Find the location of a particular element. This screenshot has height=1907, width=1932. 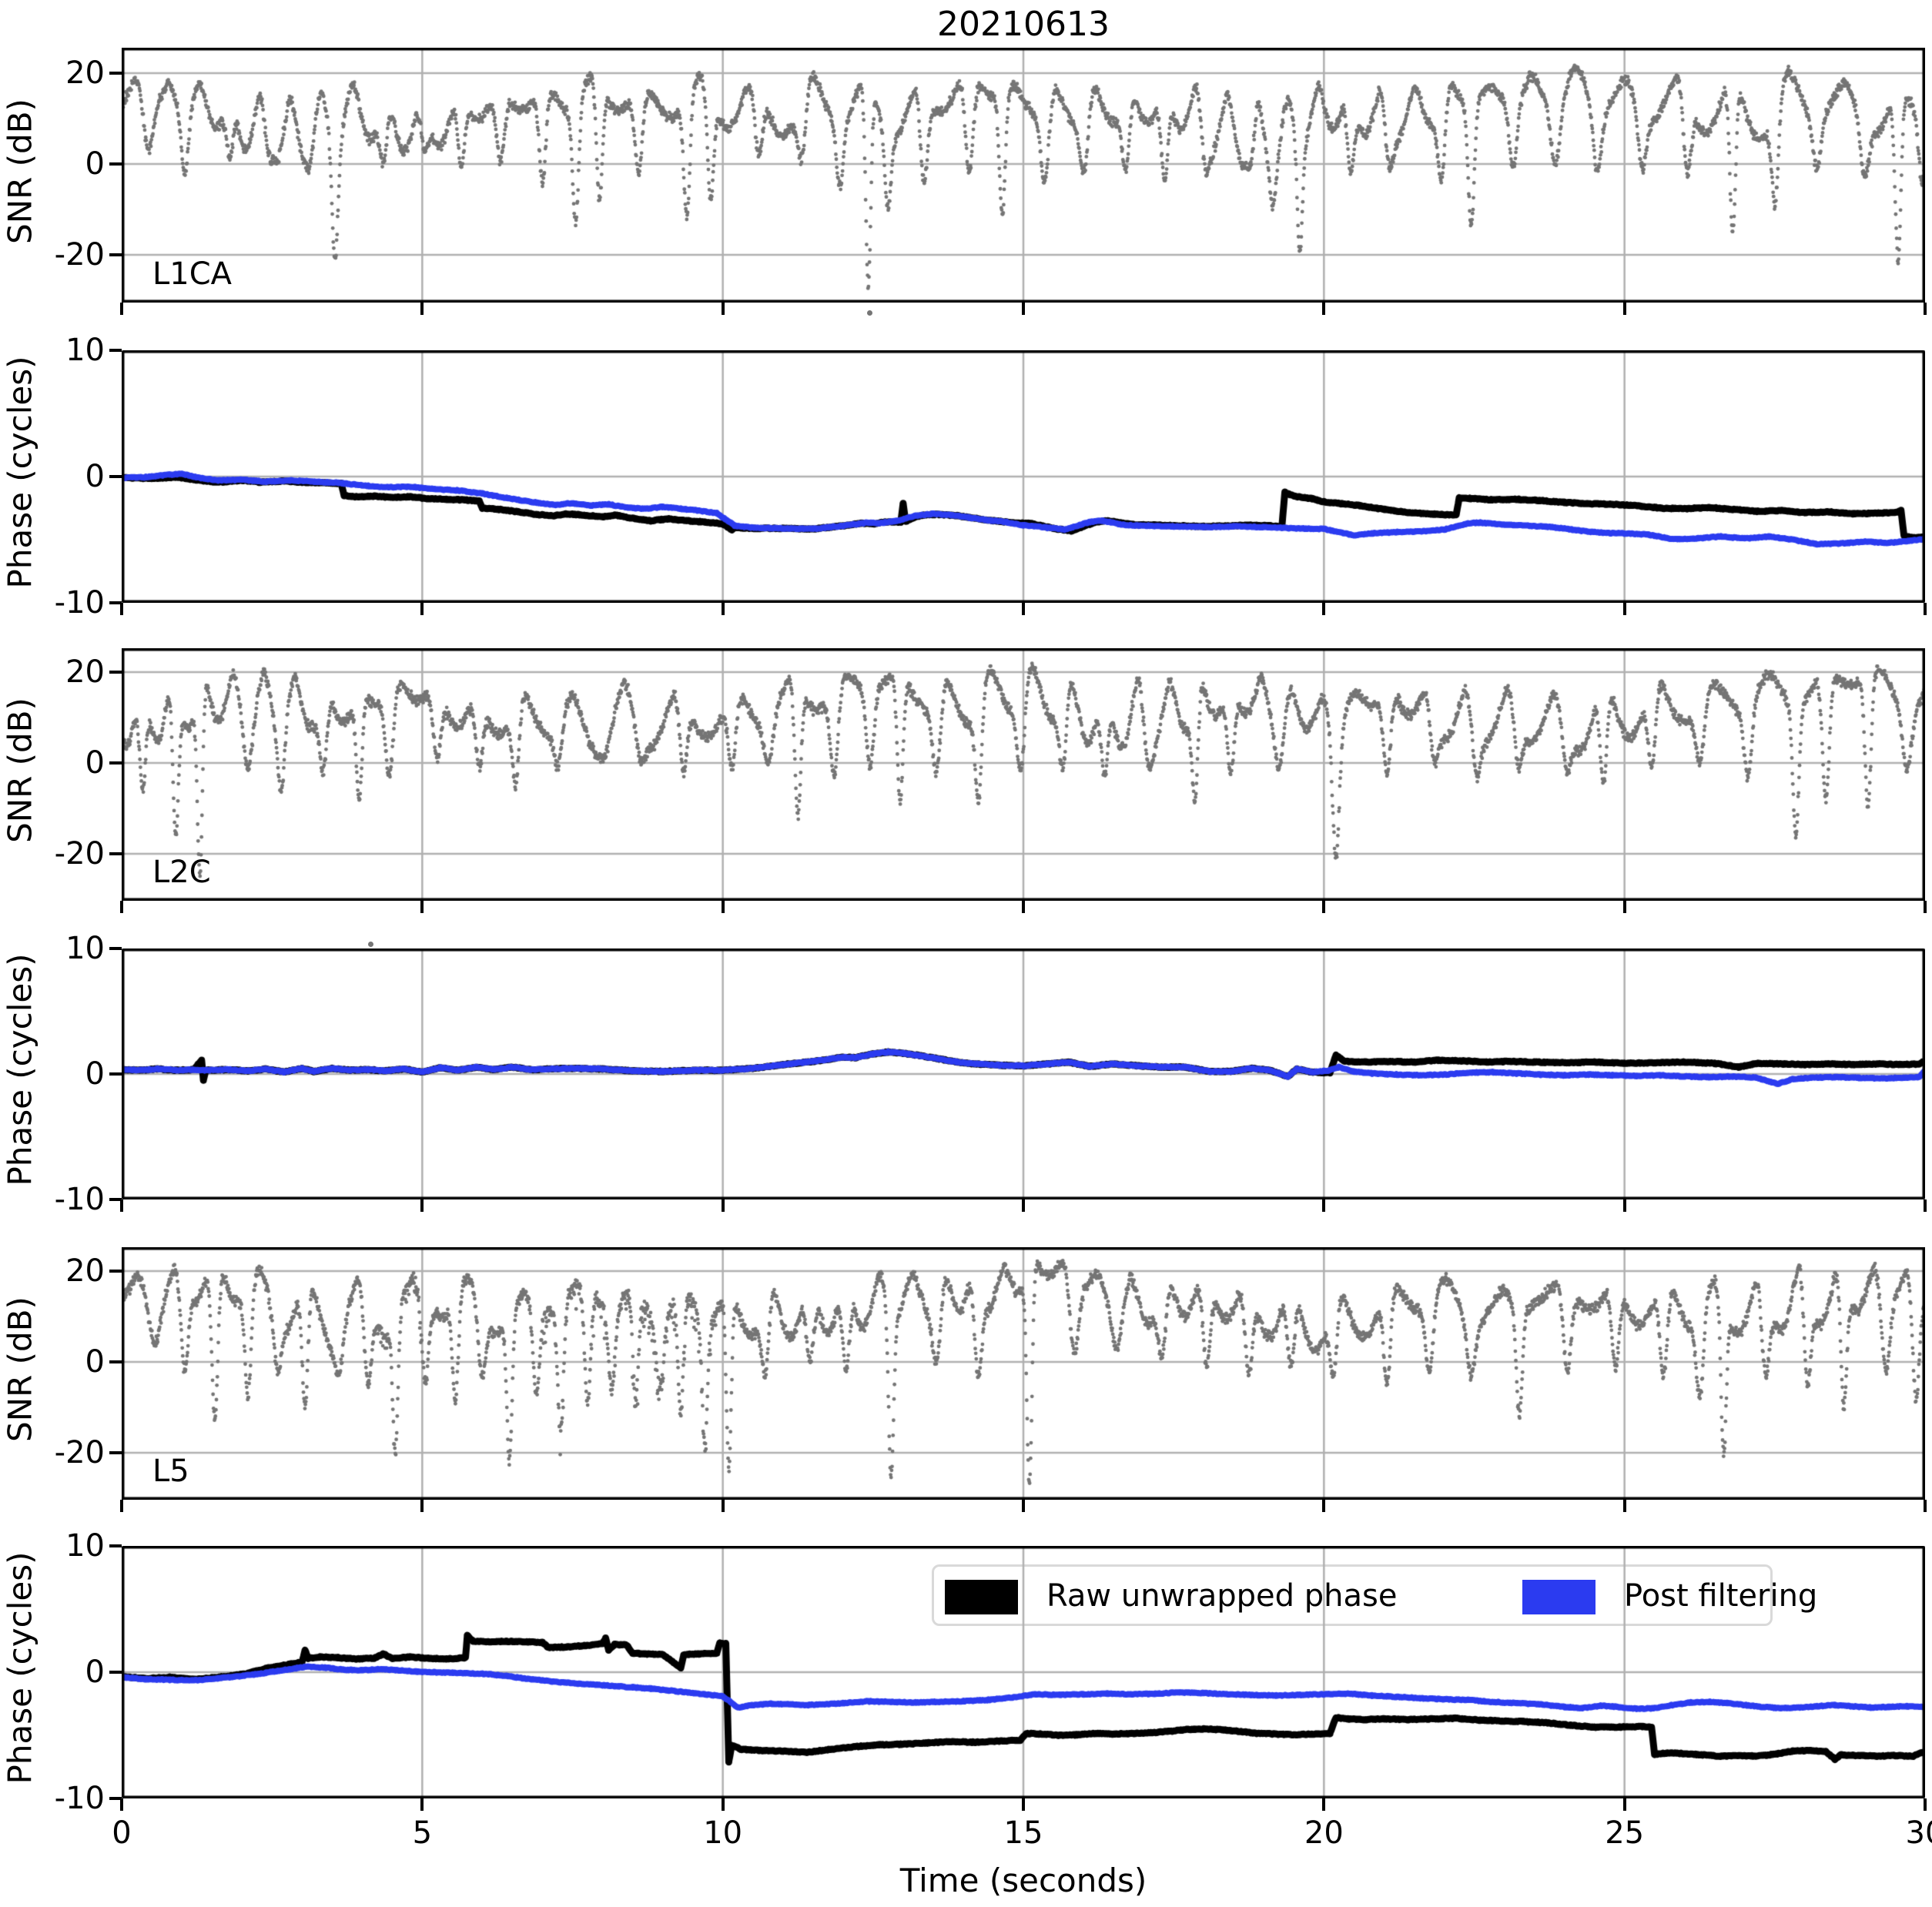

x-tick-label: 20 is located at coordinates (1324, 1833).